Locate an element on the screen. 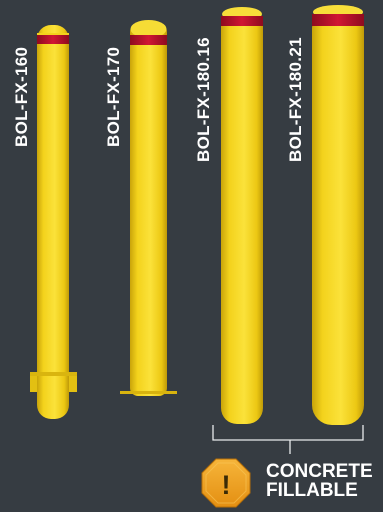 The height and width of the screenshot is (512, 383). warning-symbol: ! is located at coordinates (226, 485).